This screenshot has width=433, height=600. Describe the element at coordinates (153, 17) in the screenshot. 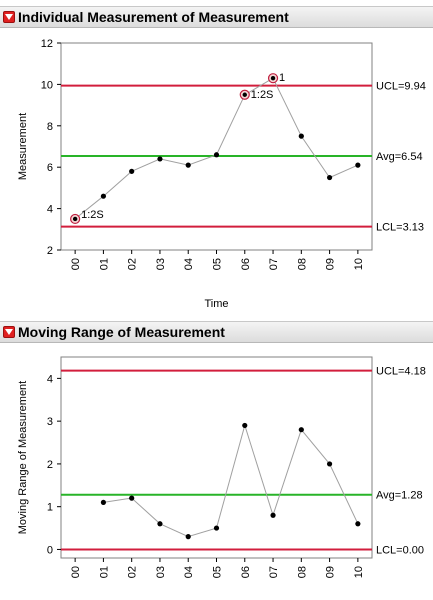

I see `individual-chart-title: Individual Measurement of Measurement` at that location.